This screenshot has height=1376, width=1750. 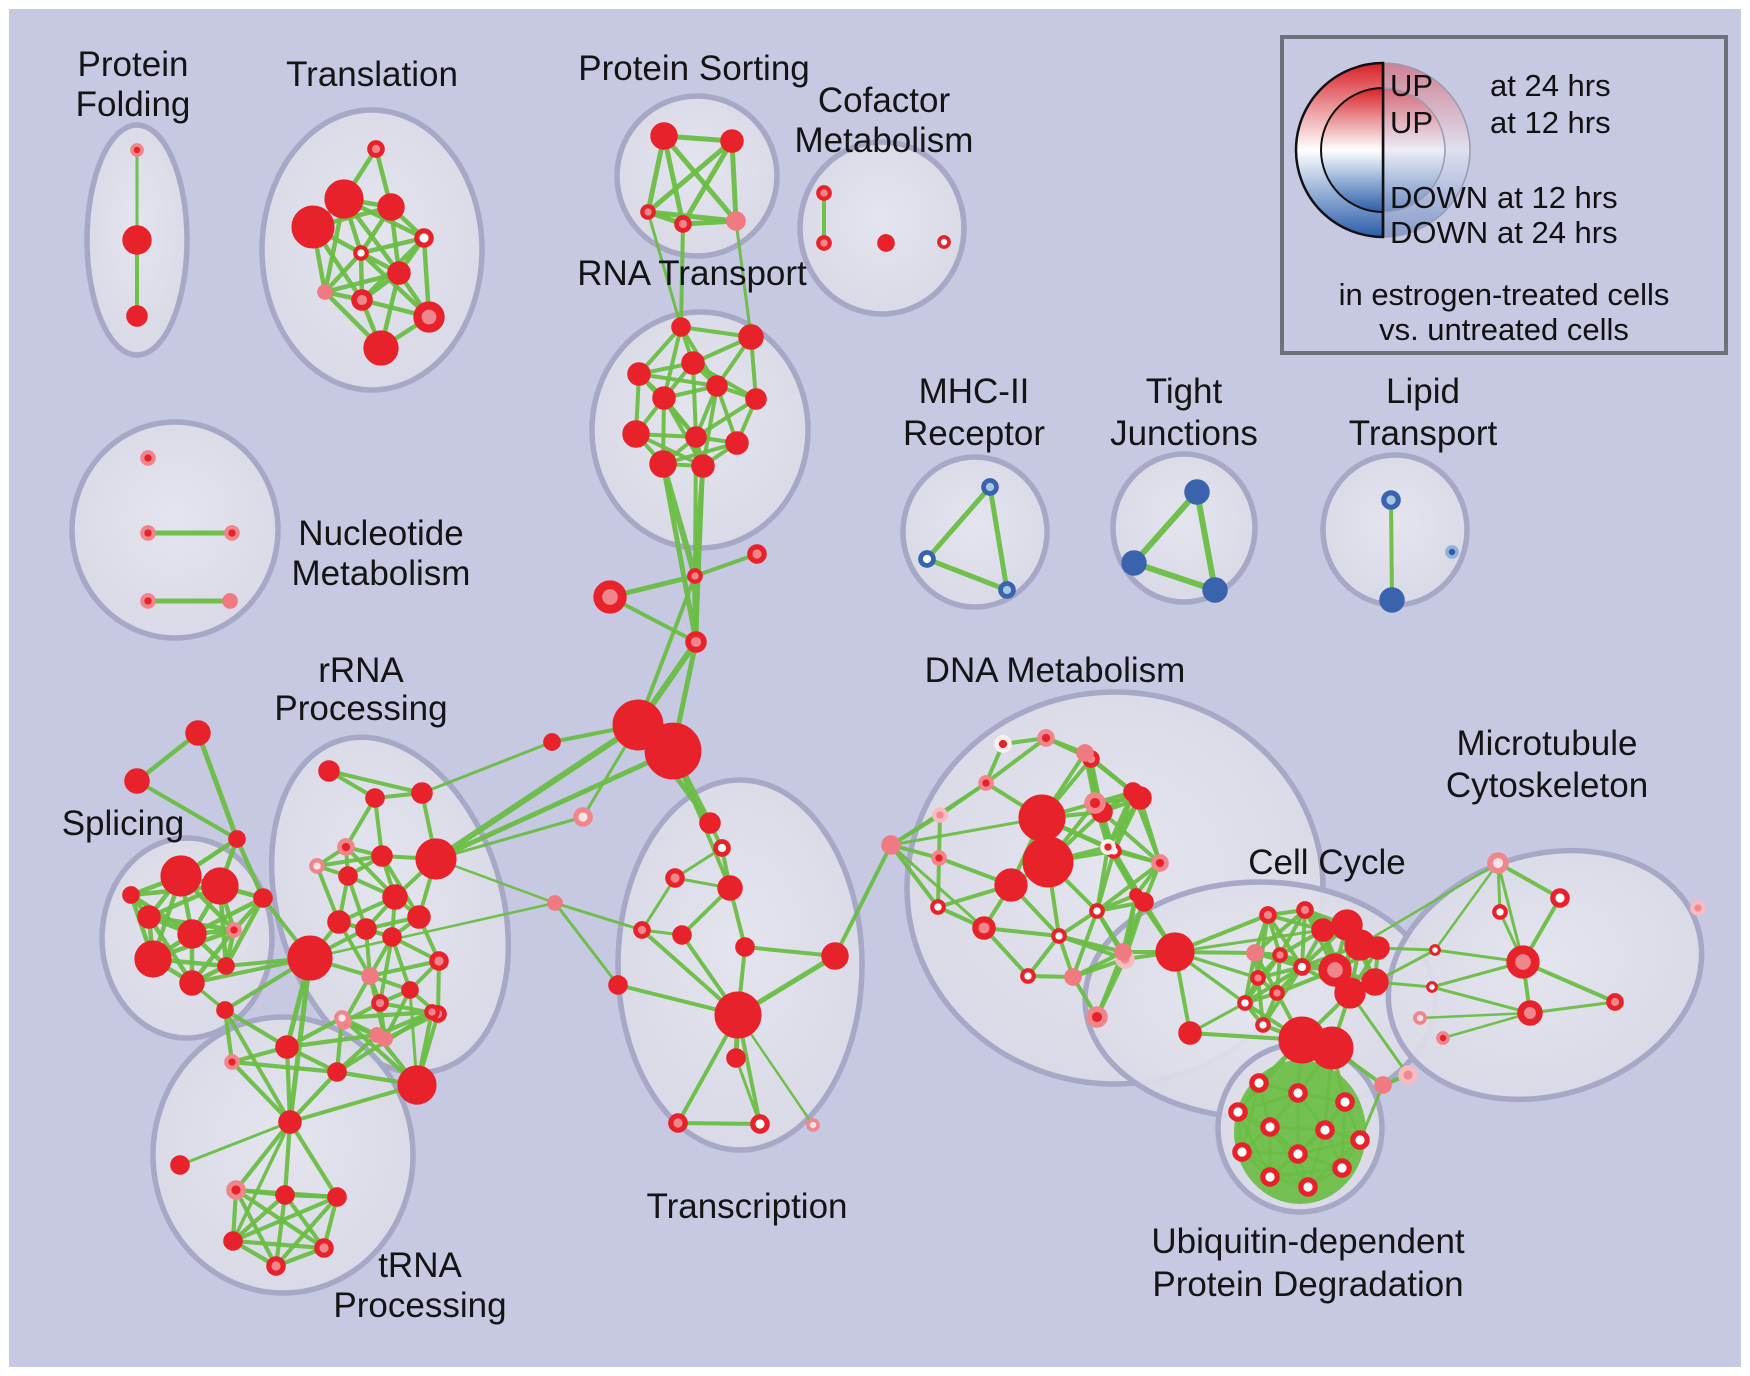 I want to click on network-node-d9, so click(x=1048, y=862).